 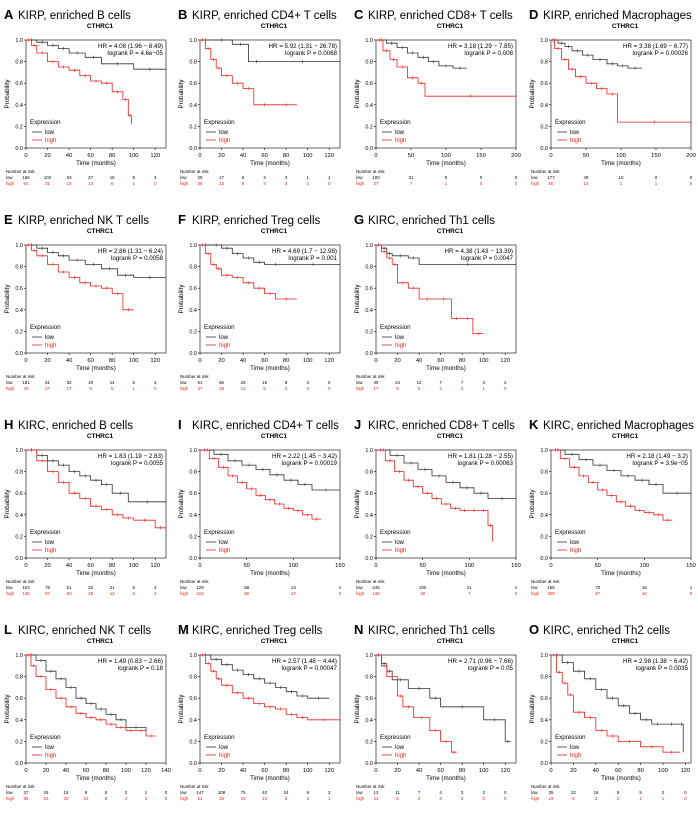 I want to click on panel-letter: M, so click(x=183, y=629).